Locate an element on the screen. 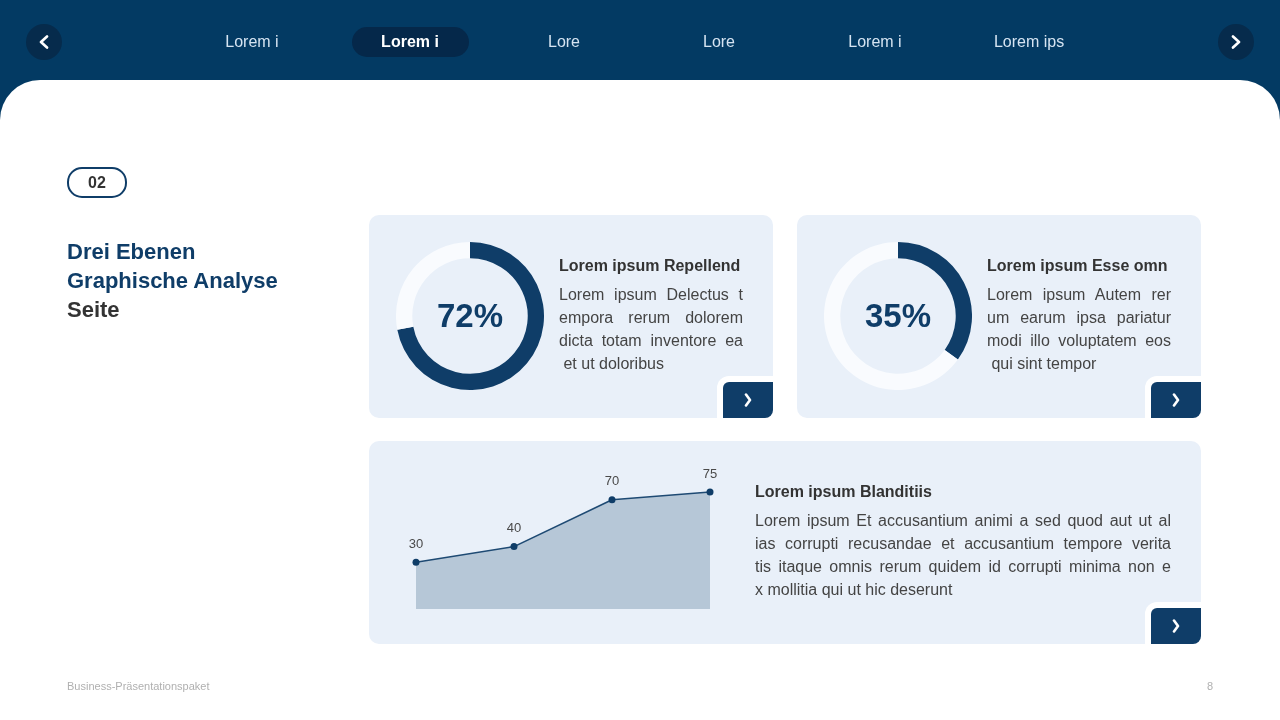 The height and width of the screenshot is (720, 1280). text: 8 is located at coordinates (1210, 686).